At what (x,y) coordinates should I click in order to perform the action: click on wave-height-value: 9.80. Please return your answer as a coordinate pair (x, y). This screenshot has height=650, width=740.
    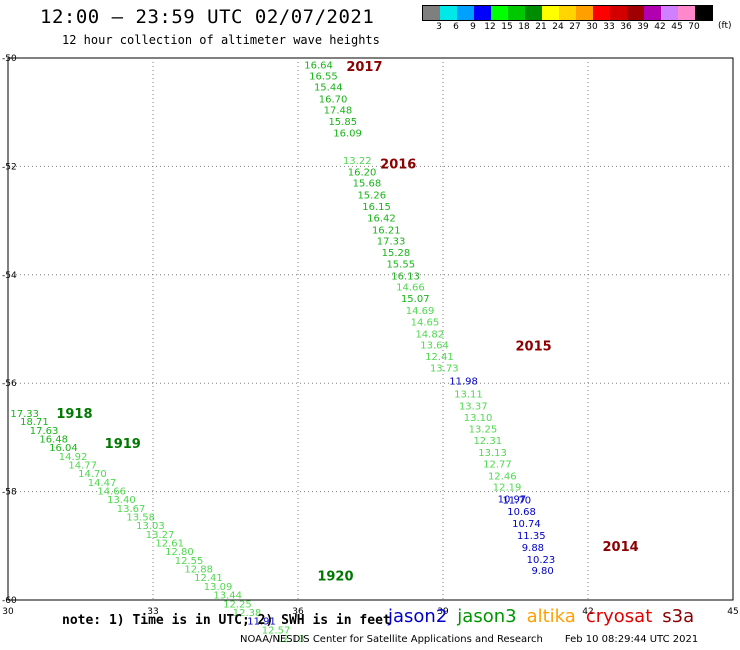
    Looking at the image, I should click on (542, 571).